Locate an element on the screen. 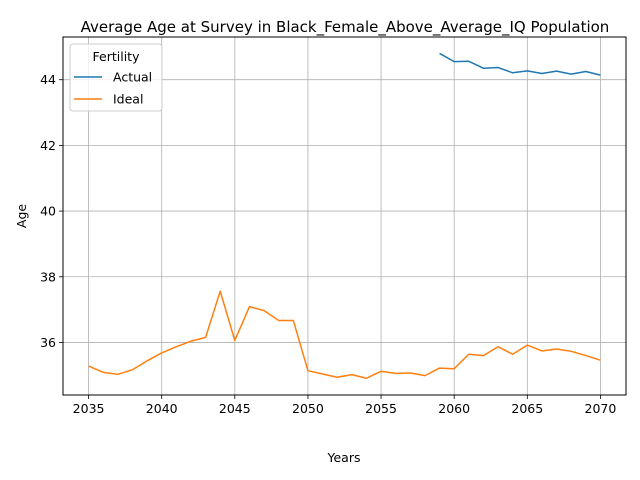 This screenshot has height=480, width=640. y-tick-label: 44 is located at coordinates (48, 79).